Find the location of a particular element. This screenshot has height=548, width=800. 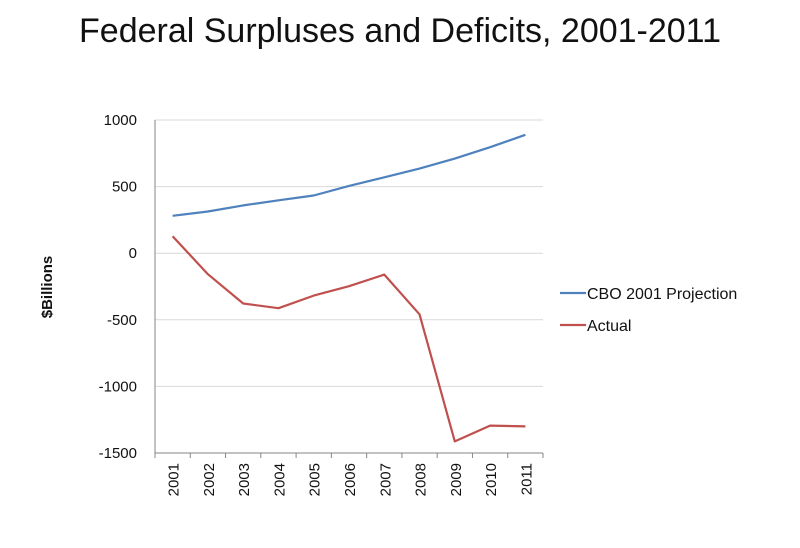

x-tick-label: 2011 is located at coordinates (526, 479).